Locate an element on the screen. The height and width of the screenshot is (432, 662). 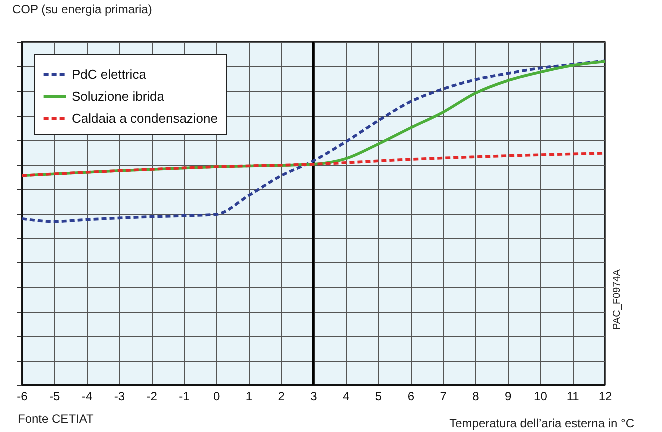
x-tick-label: 5 is located at coordinates (378, 397).